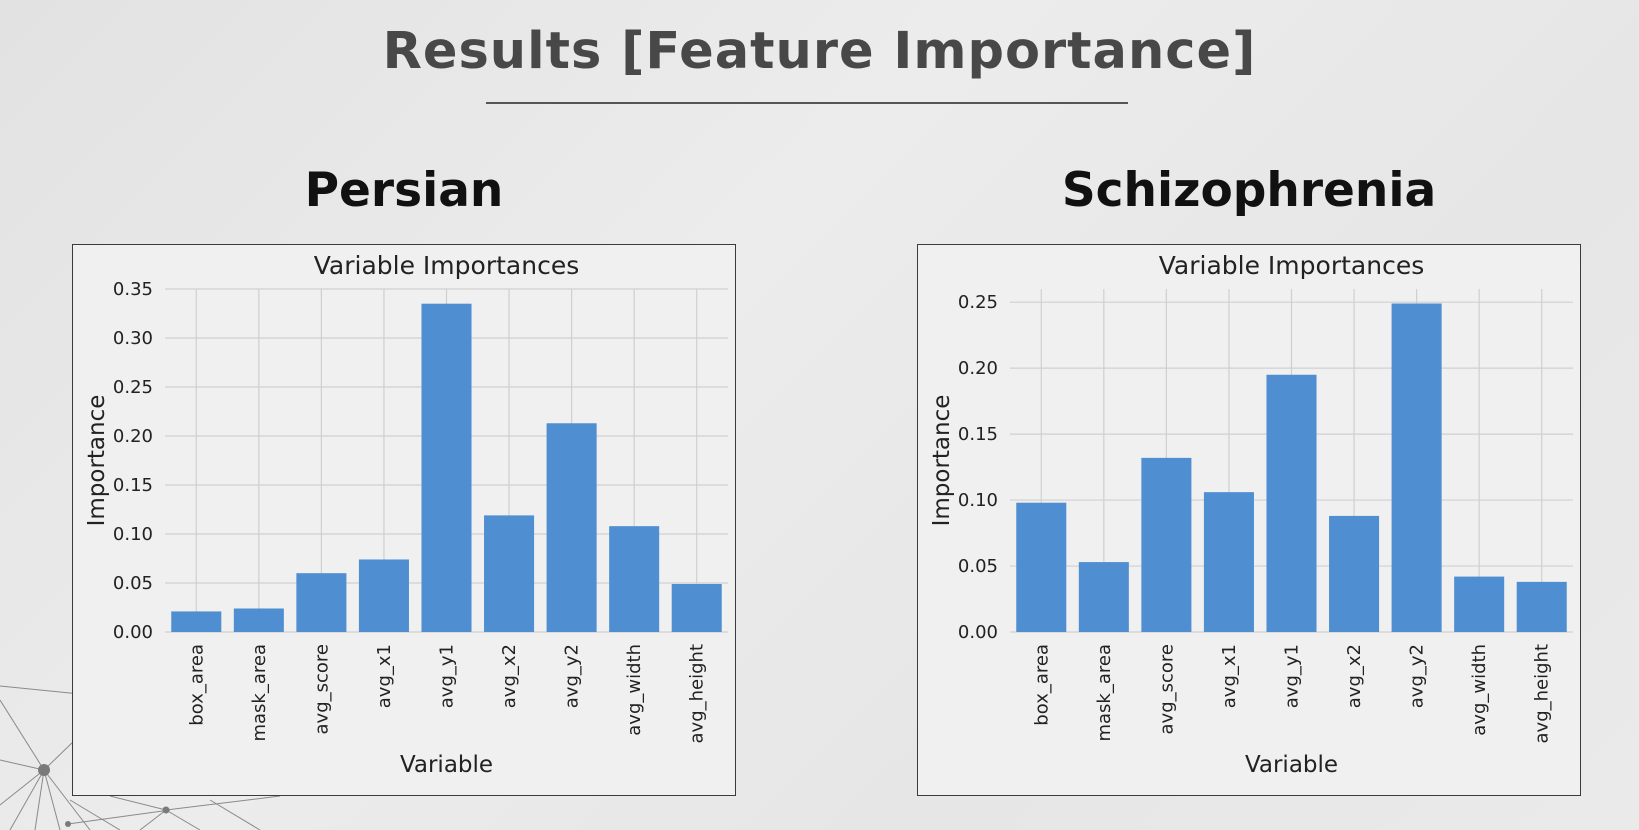  What do you see at coordinates (807, 103) in the screenshot?
I see `title-underline` at bounding box center [807, 103].